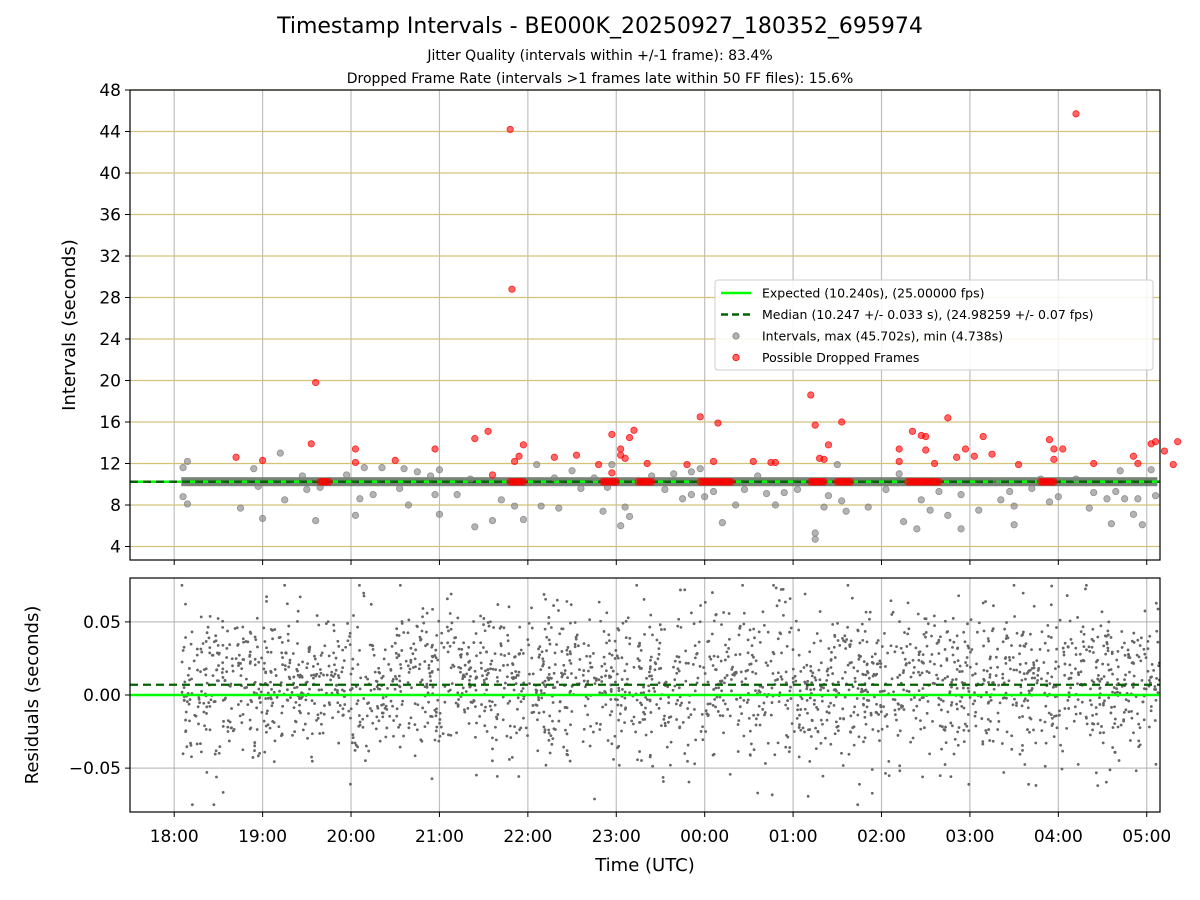 The width and height of the screenshot is (1200, 900). Describe the element at coordinates (95, 769) in the screenshot. I see `residuals-y-tick-label: −0.05` at that location.